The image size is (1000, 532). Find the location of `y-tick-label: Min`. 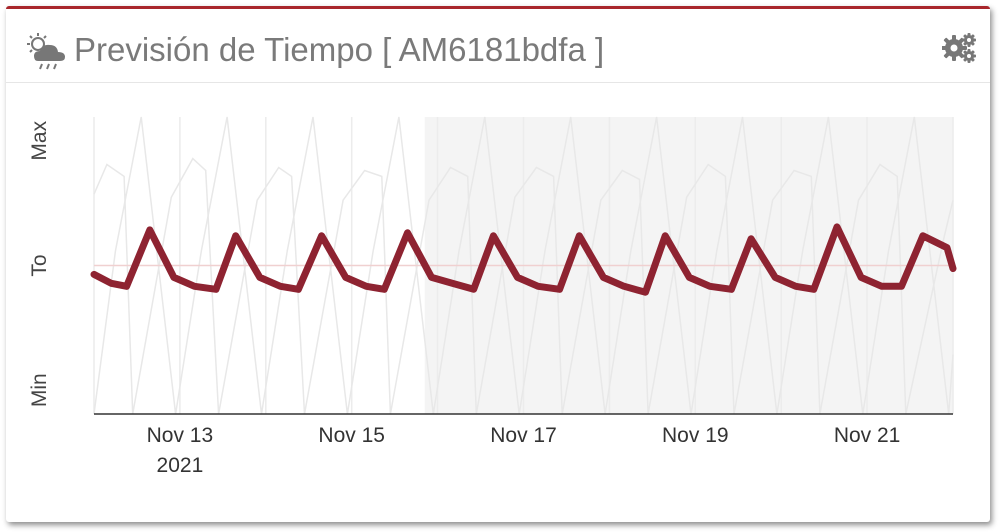

y-tick-label: Min is located at coordinates (39, 390).